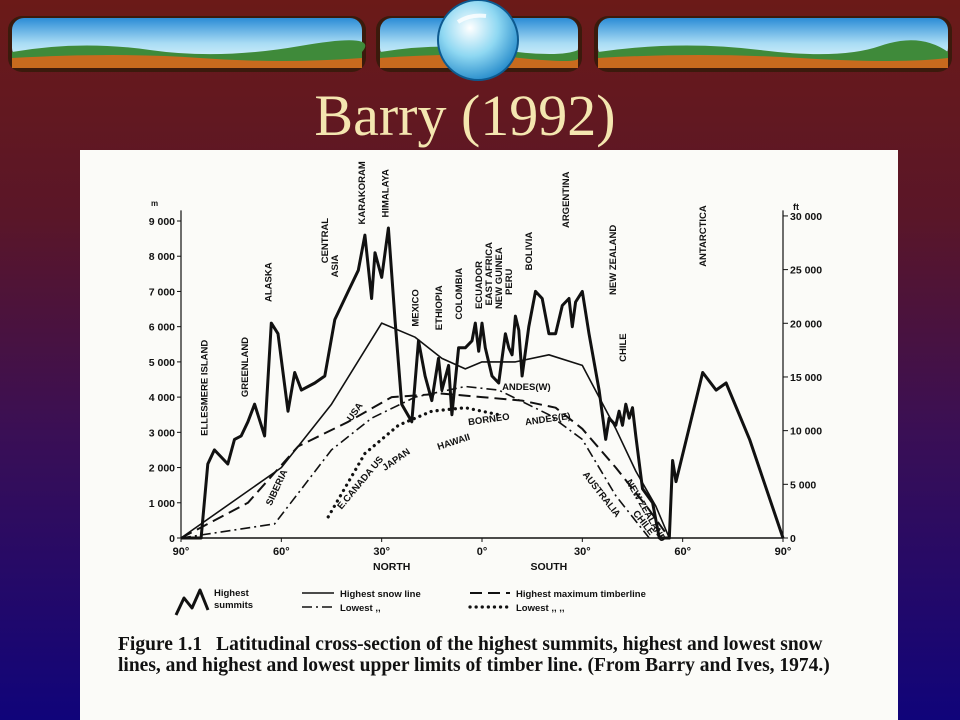 The image size is (960, 720). I want to click on annotation-label: ELLESMERE ISLAND, so click(205, 388).